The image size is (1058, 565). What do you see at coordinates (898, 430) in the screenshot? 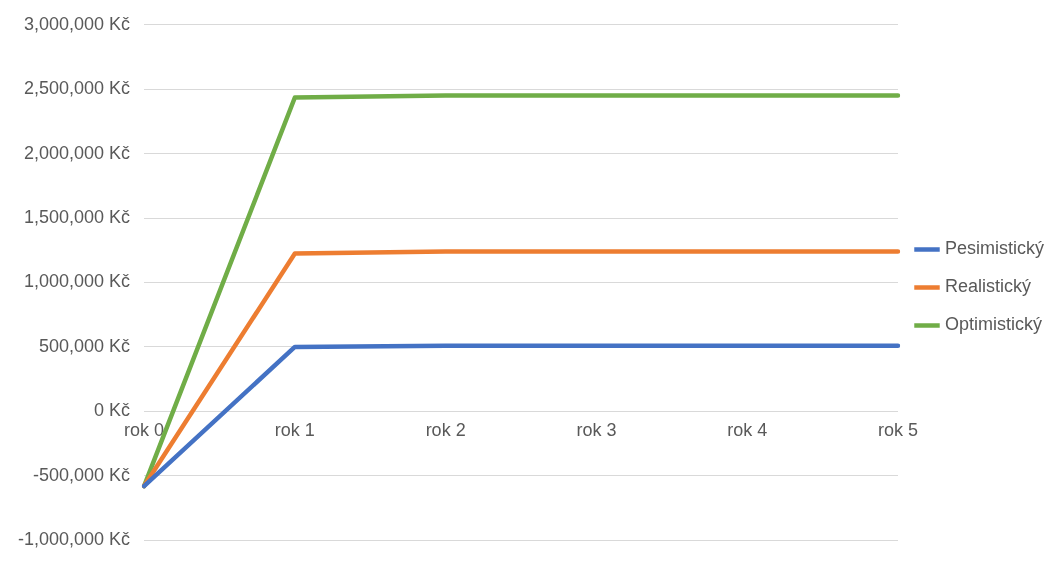
I see `x-tick-label: rok 5` at bounding box center [898, 430].